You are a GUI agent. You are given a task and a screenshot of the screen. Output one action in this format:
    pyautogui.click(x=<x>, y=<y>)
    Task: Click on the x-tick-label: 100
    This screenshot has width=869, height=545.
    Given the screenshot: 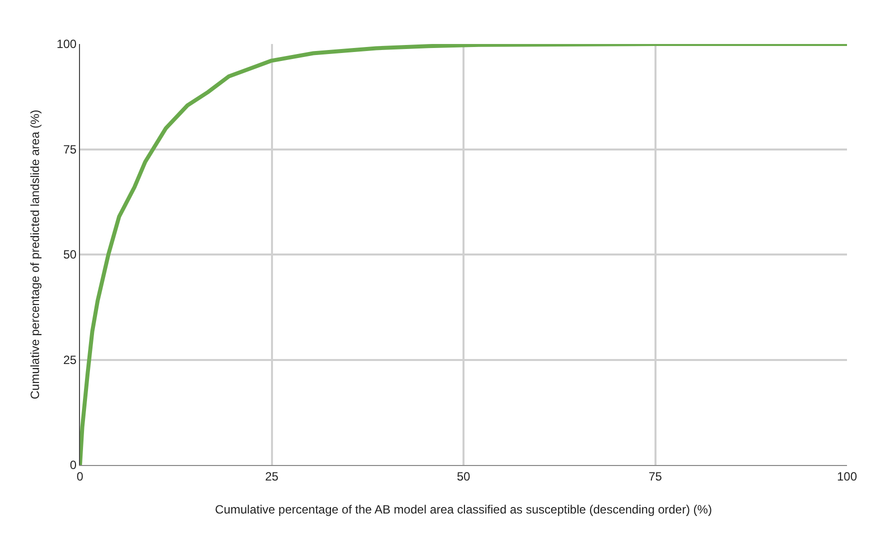 What is the action you would take?
    pyautogui.click(x=847, y=476)
    